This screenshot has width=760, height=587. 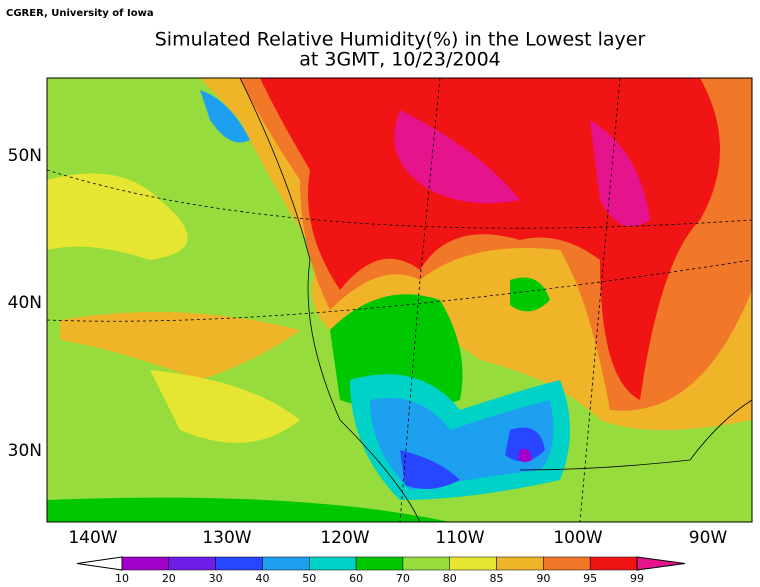 What do you see at coordinates (122, 578) in the screenshot?
I see `colorbar-label: 10` at bounding box center [122, 578].